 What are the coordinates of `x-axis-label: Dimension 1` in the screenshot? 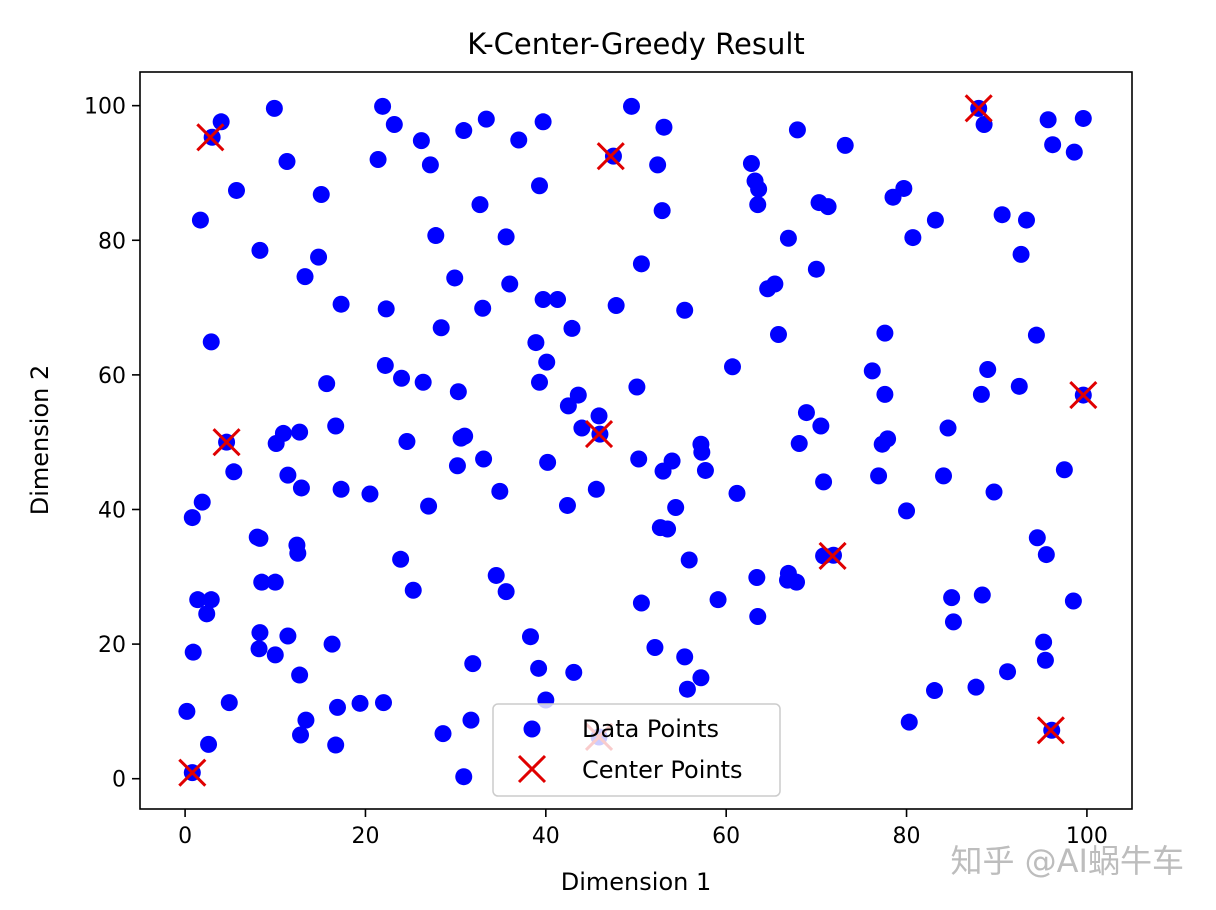 It's located at (636, 882).